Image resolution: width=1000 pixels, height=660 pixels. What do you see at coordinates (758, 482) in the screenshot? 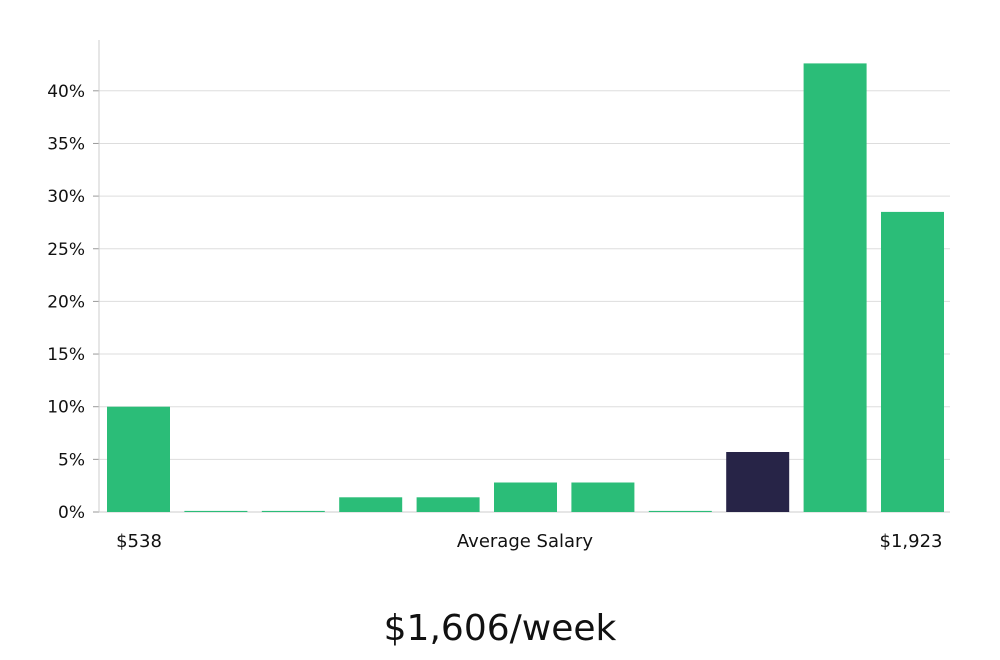
I see `bar-highlighted` at bounding box center [758, 482].